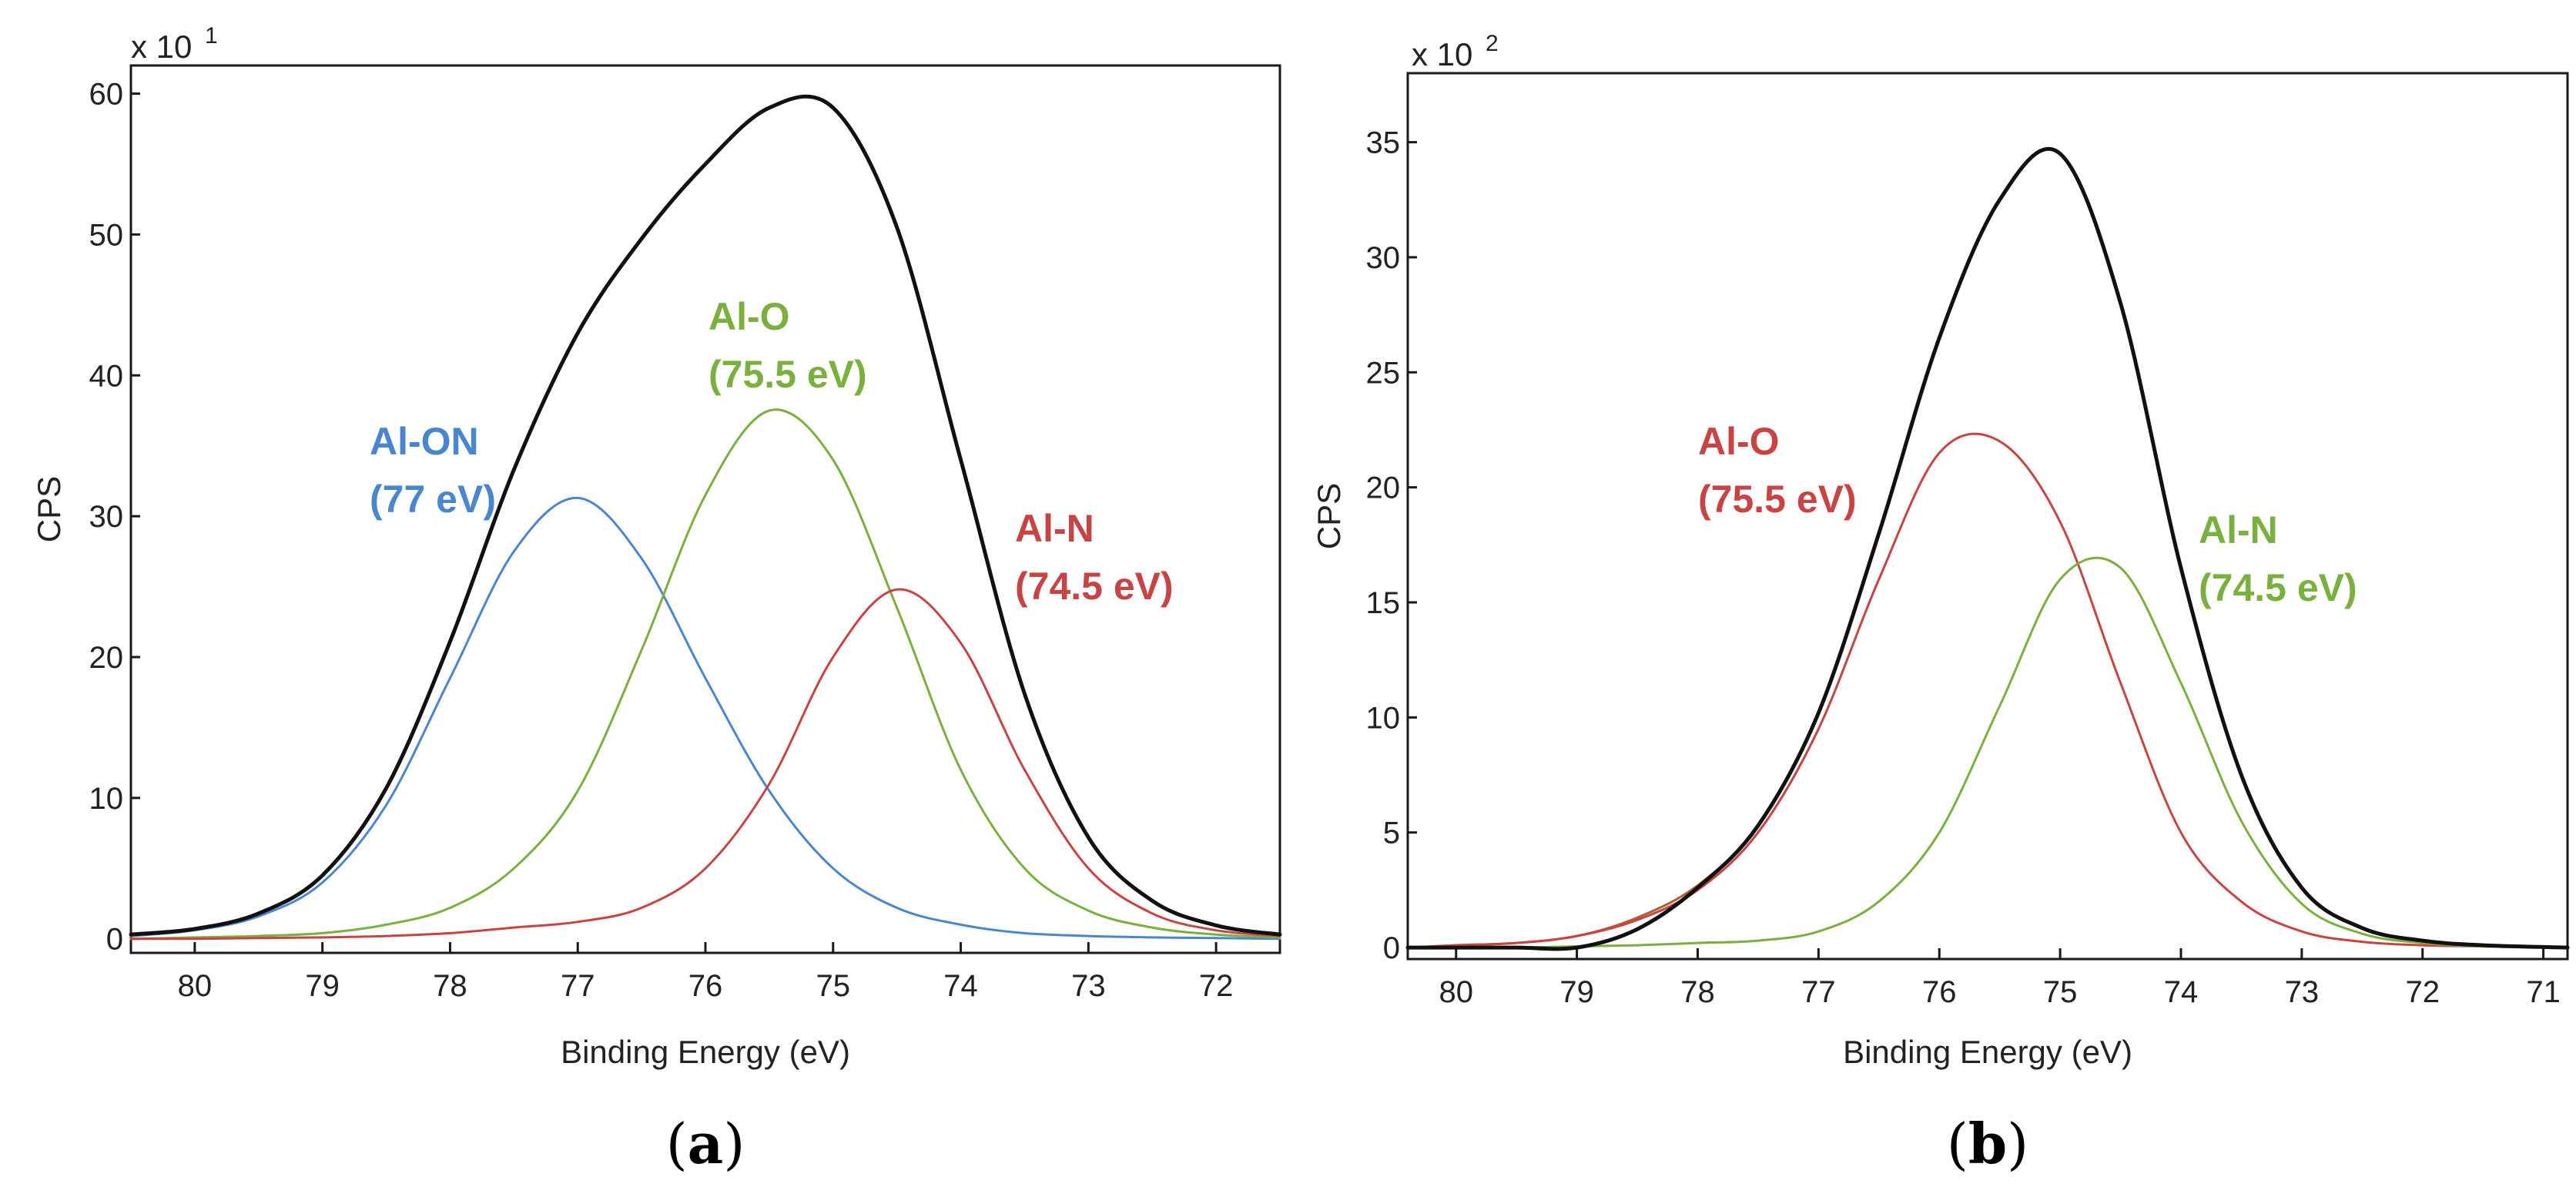 This screenshot has height=1204, width=2576. I want to click on chart-a-y-tick-label: 50, so click(107, 235).